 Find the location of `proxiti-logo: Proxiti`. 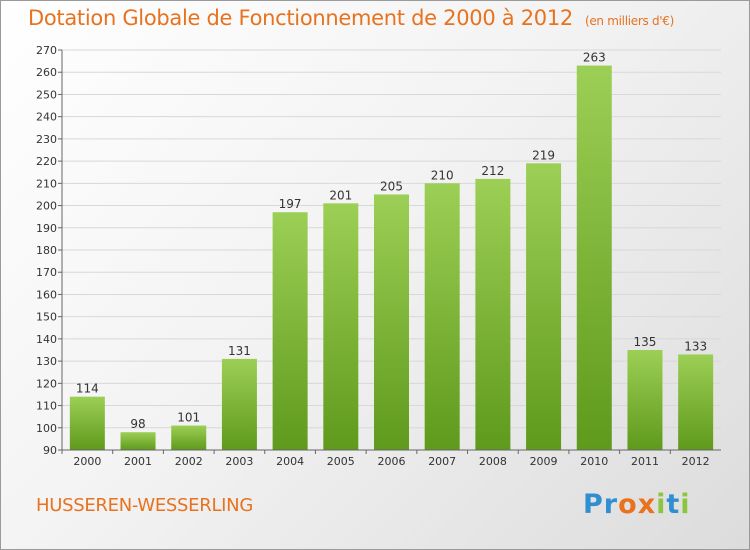

proxiti-logo: Proxiti is located at coordinates (638, 505).